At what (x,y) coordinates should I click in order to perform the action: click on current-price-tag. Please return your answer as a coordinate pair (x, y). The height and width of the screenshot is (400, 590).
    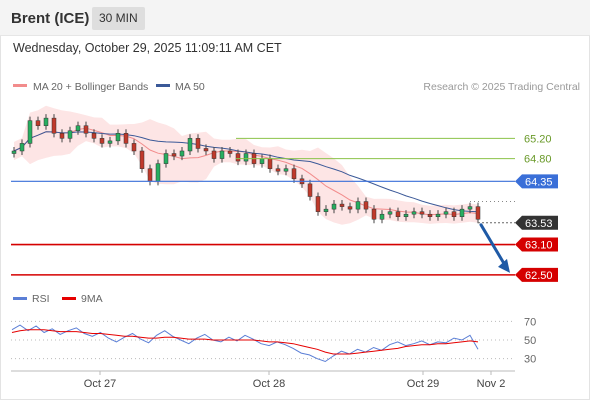
    Looking at the image, I should click on (536, 222).